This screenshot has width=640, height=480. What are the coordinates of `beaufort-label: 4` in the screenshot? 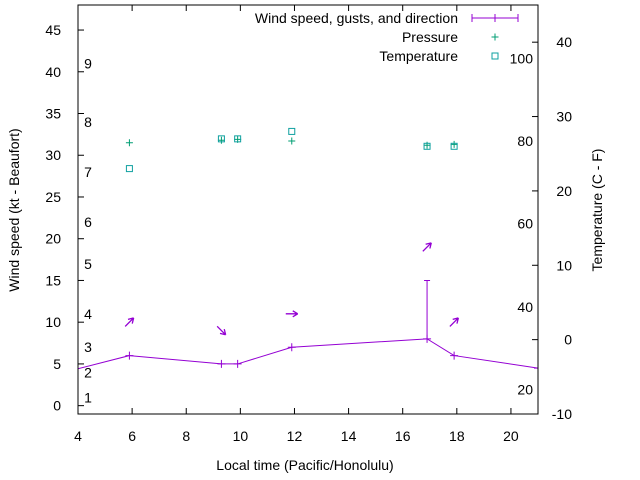 It's located at (88, 314).